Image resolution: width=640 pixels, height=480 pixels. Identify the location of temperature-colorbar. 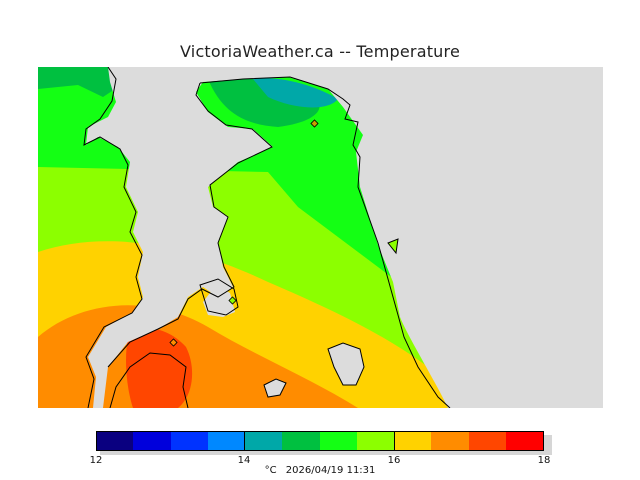
(320, 441).